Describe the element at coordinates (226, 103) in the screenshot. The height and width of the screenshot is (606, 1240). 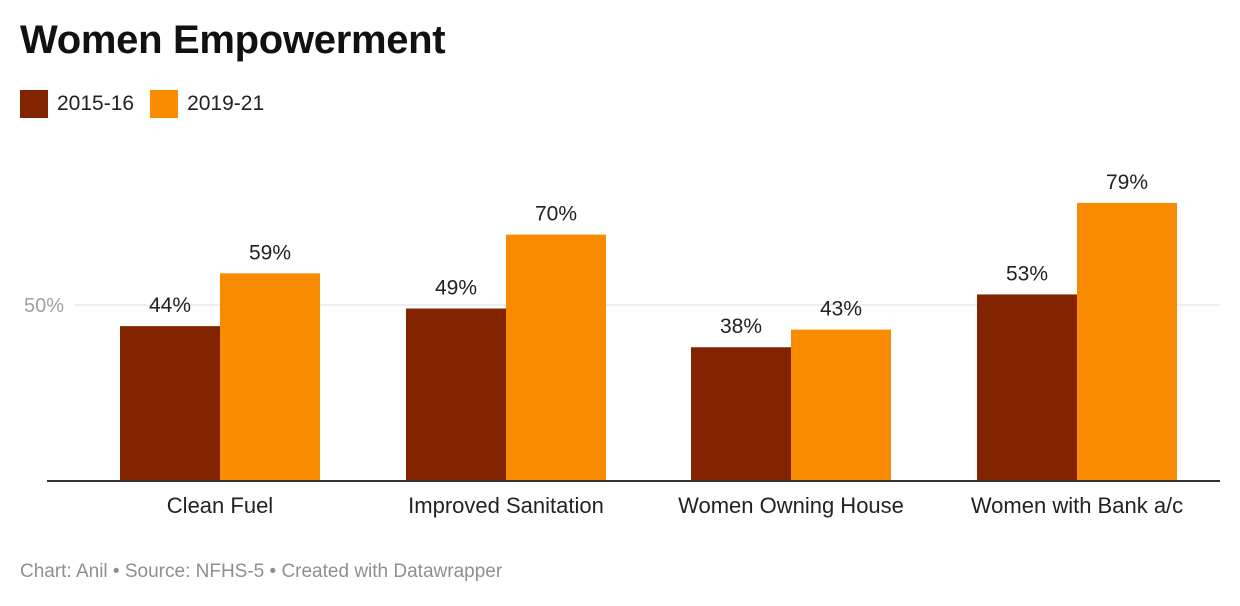
I see `legend-label-2019-21: 2019-21` at that location.